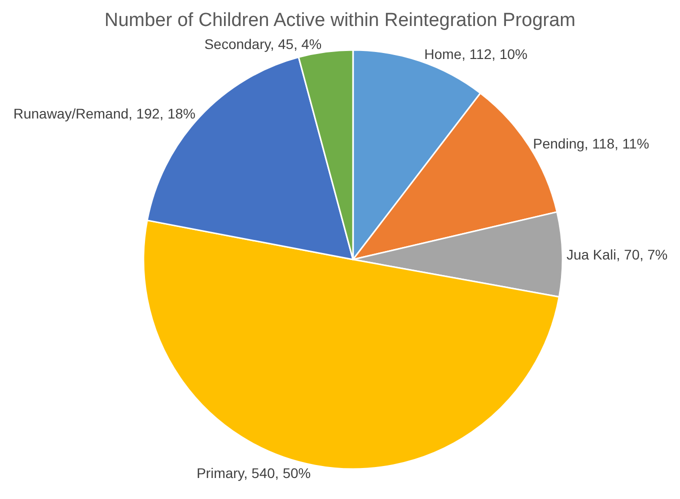 The image size is (680, 499). Describe the element at coordinates (340, 20) in the screenshot. I see `chart-title: Number of Children Active within Reintegration Program` at that location.